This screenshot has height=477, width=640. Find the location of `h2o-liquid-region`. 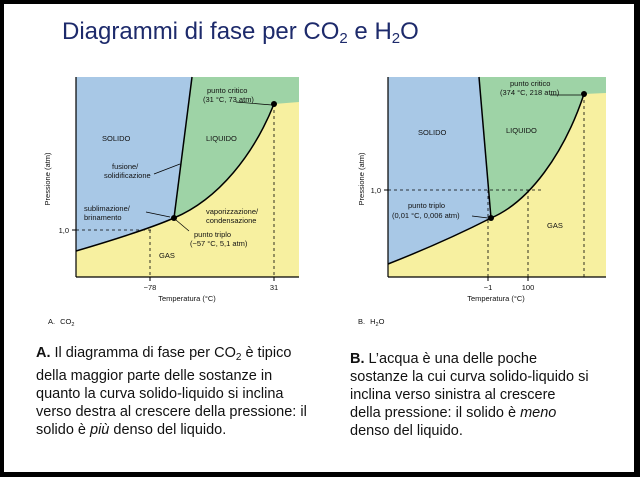

h2o-liquid-region is located at coordinates (542, 147).